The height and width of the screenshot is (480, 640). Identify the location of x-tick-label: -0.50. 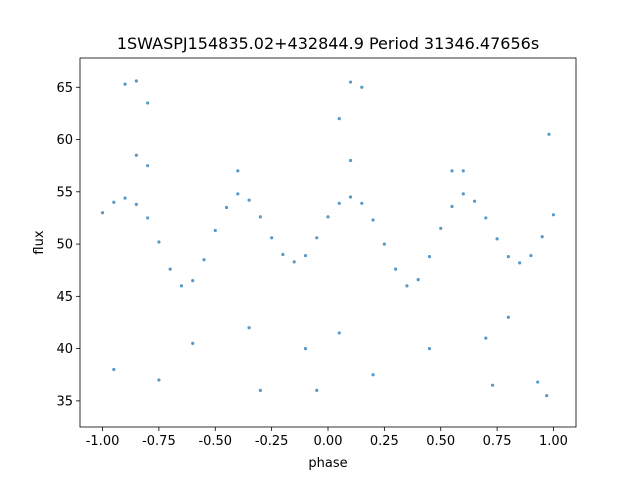
(215, 441).